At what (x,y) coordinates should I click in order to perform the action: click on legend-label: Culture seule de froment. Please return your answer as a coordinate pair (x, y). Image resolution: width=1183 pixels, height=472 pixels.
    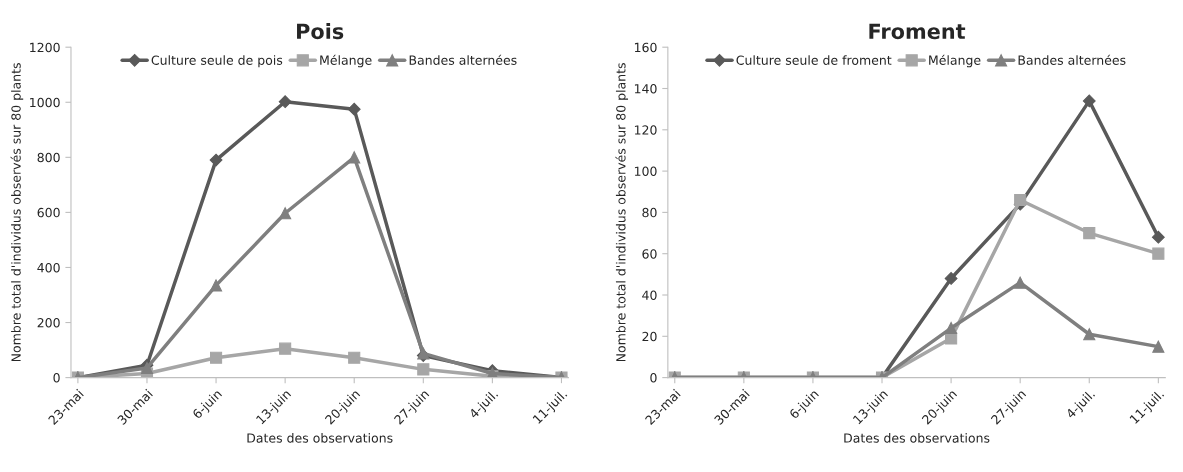
    Looking at the image, I should click on (814, 60).